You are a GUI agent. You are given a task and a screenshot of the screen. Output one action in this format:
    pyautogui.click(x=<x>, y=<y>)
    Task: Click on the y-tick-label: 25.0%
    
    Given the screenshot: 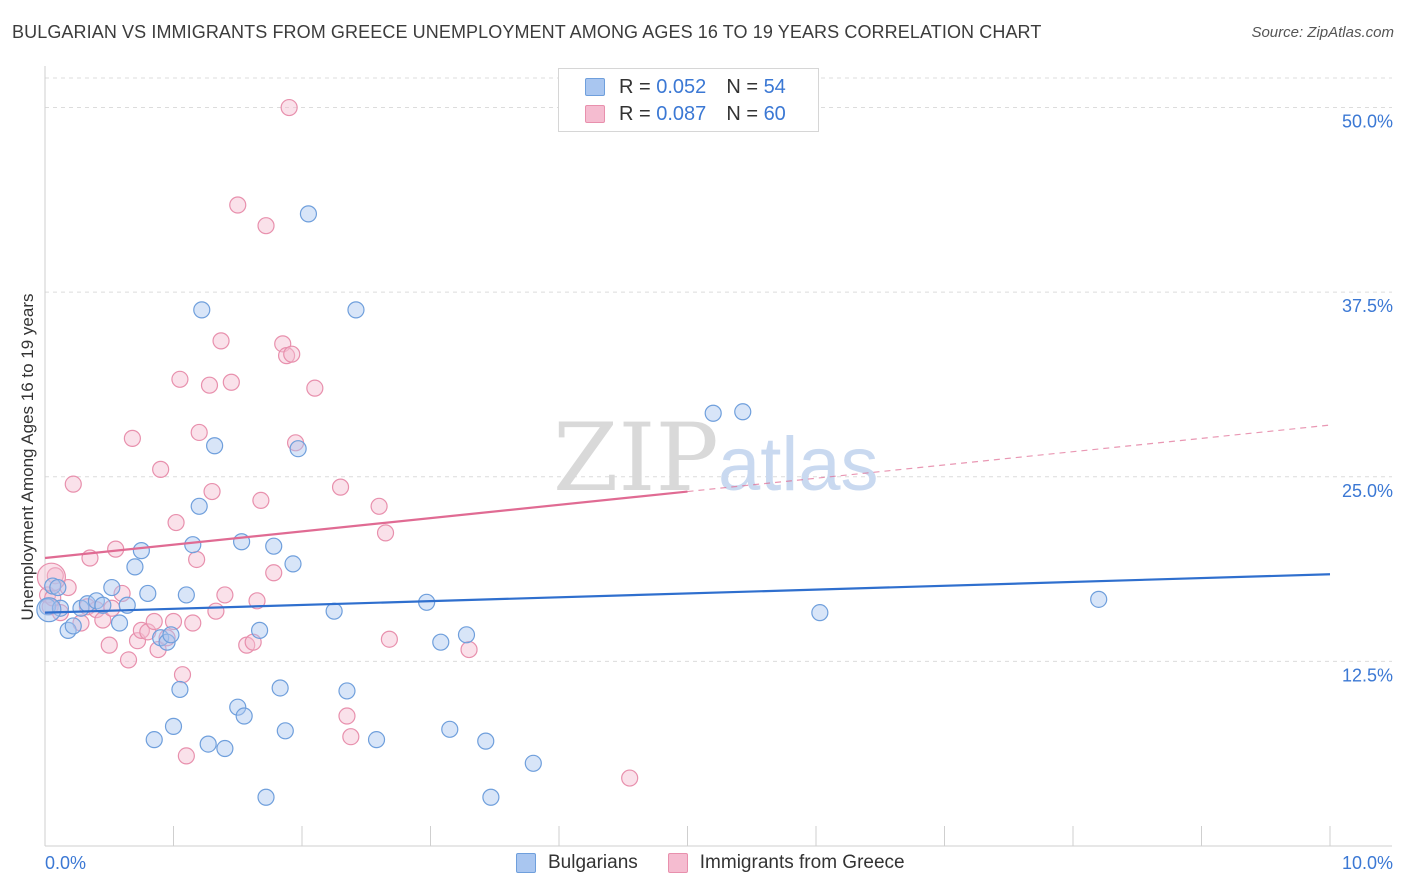 What is the action you would take?
    pyautogui.click(x=1367, y=491)
    